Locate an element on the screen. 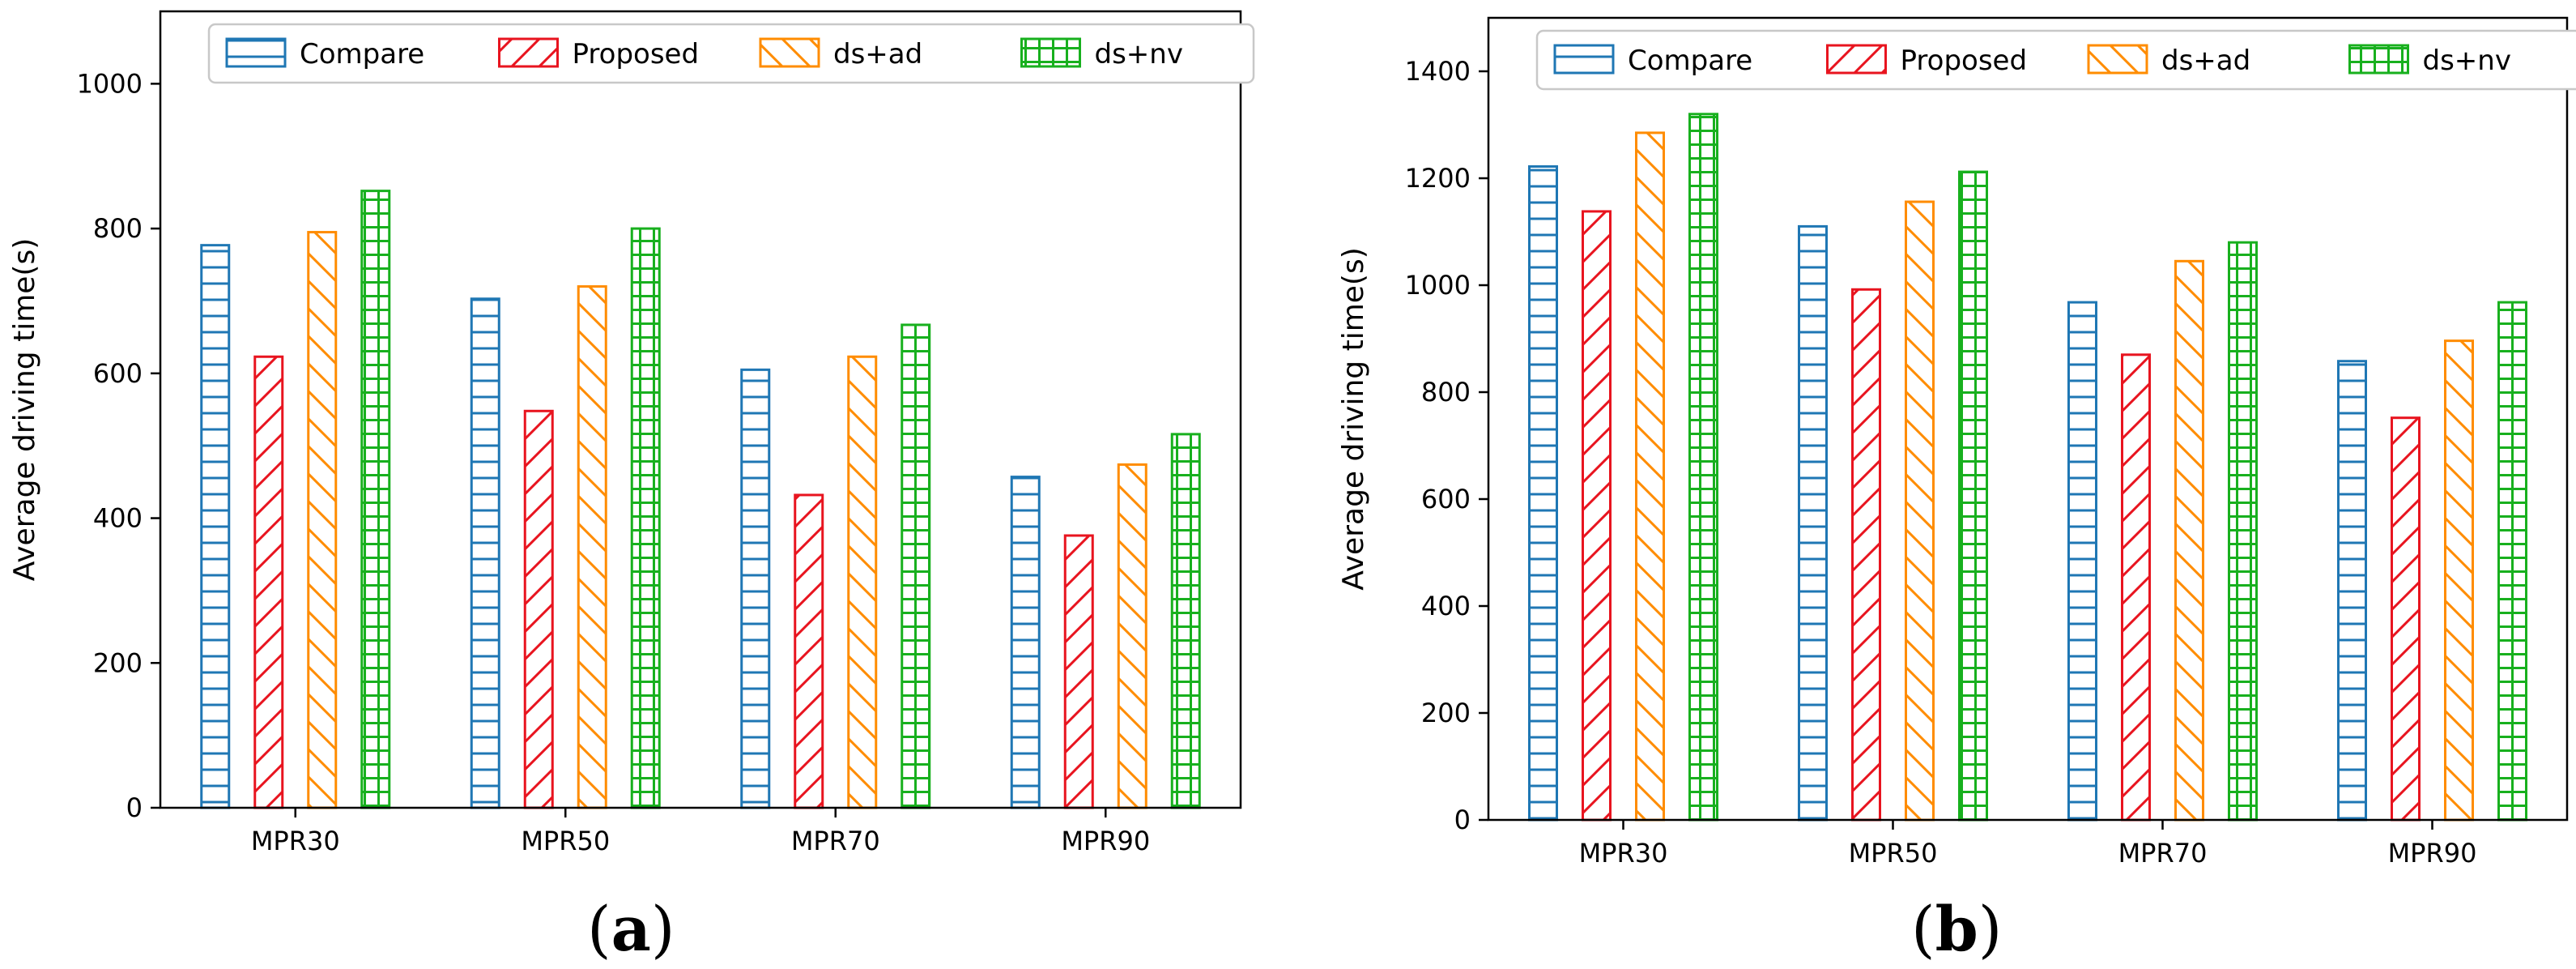 The image size is (2576, 969). panel-label-a: (a) is located at coordinates (631, 929).